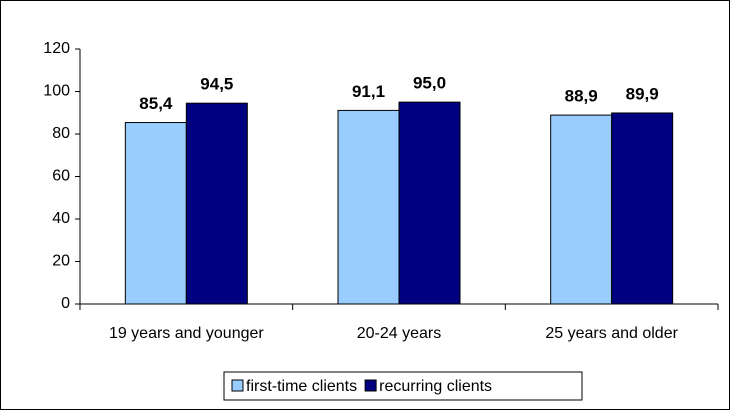 This screenshot has width=730, height=410. What do you see at coordinates (581, 96) in the screenshot?
I see `data-label: 88,9` at bounding box center [581, 96].